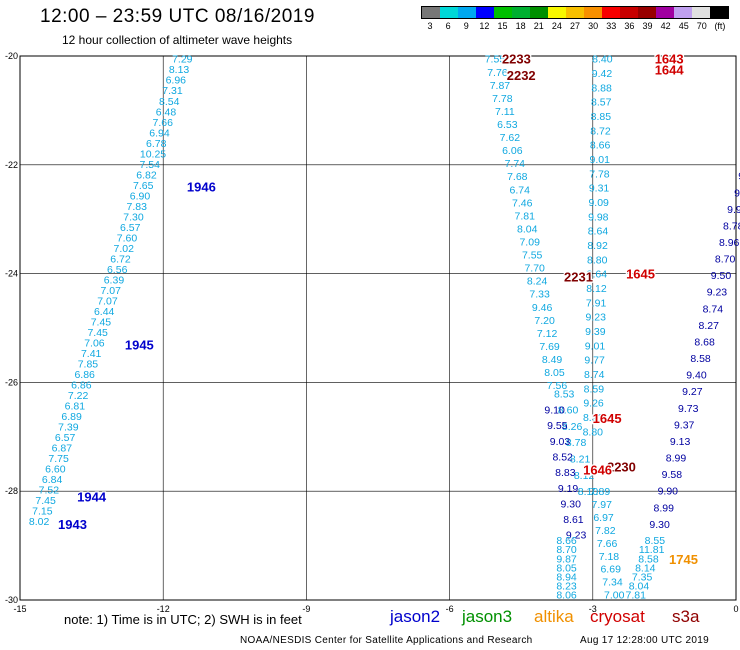  Describe the element at coordinates (684, 425) in the screenshot. I see `wave-height-value: 9.37` at that location.